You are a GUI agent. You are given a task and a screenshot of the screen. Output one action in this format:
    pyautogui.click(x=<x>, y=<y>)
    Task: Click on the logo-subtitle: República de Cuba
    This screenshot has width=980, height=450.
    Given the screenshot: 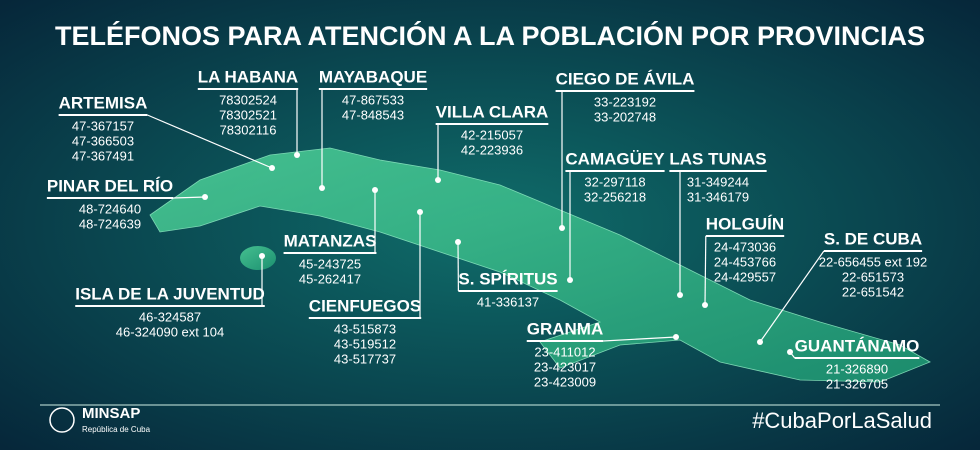 What is the action you would take?
    pyautogui.click(x=116, y=429)
    